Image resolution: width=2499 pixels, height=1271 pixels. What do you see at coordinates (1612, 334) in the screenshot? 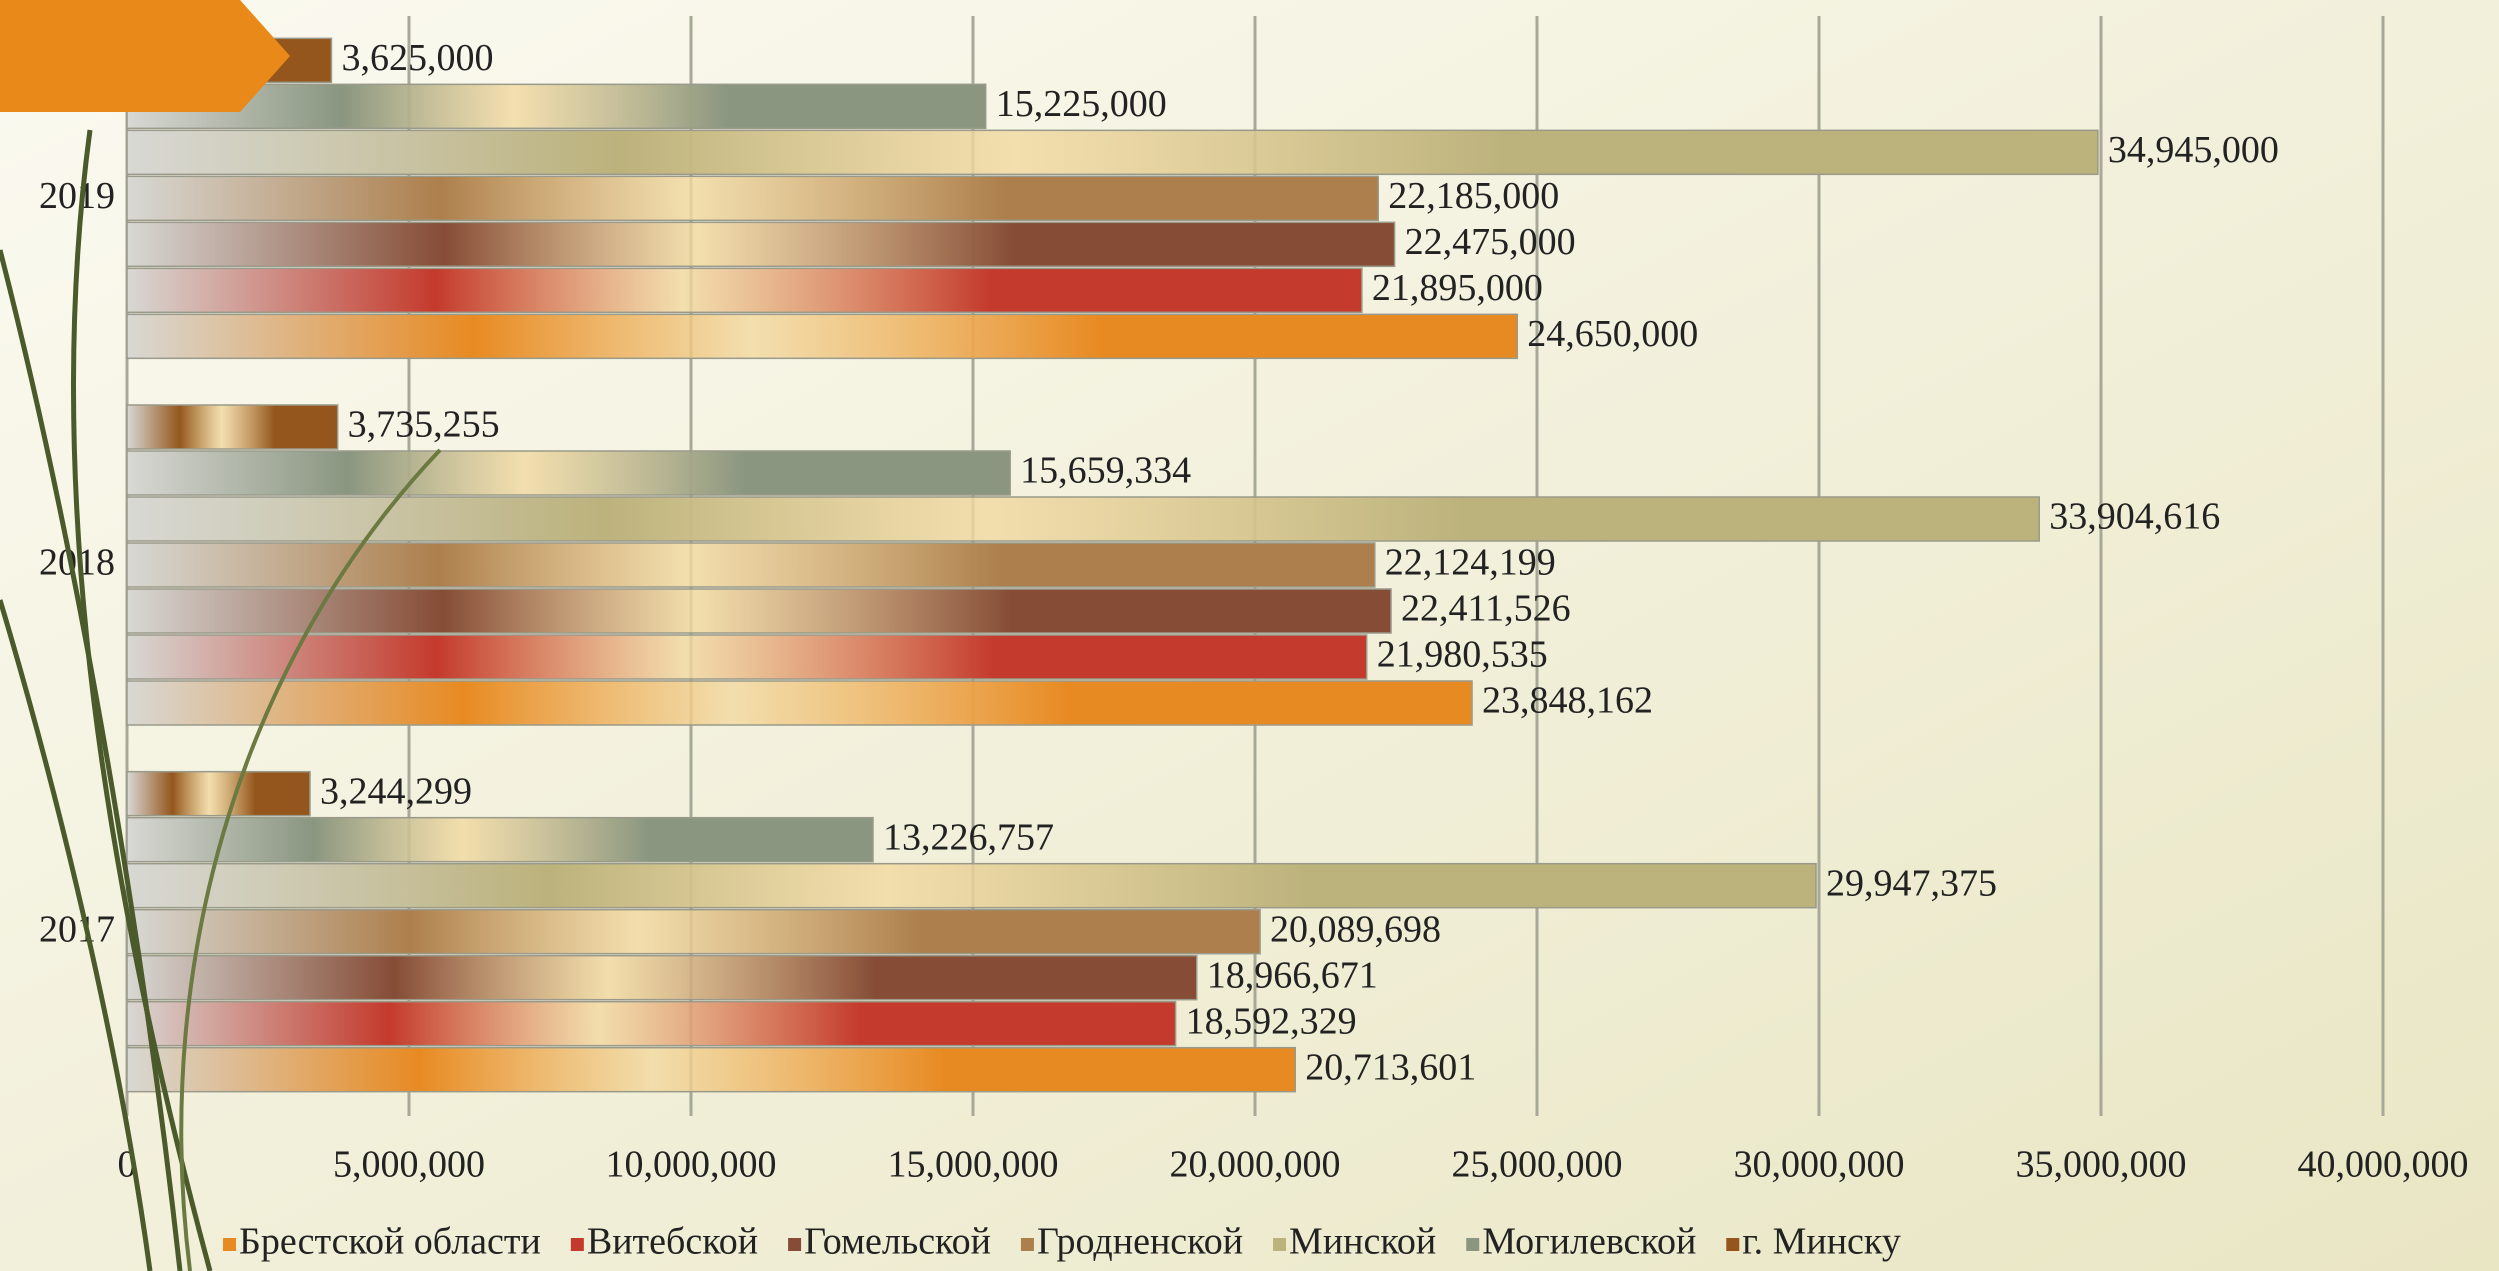
I see `data-label: 24,650,000` at bounding box center [1612, 334].